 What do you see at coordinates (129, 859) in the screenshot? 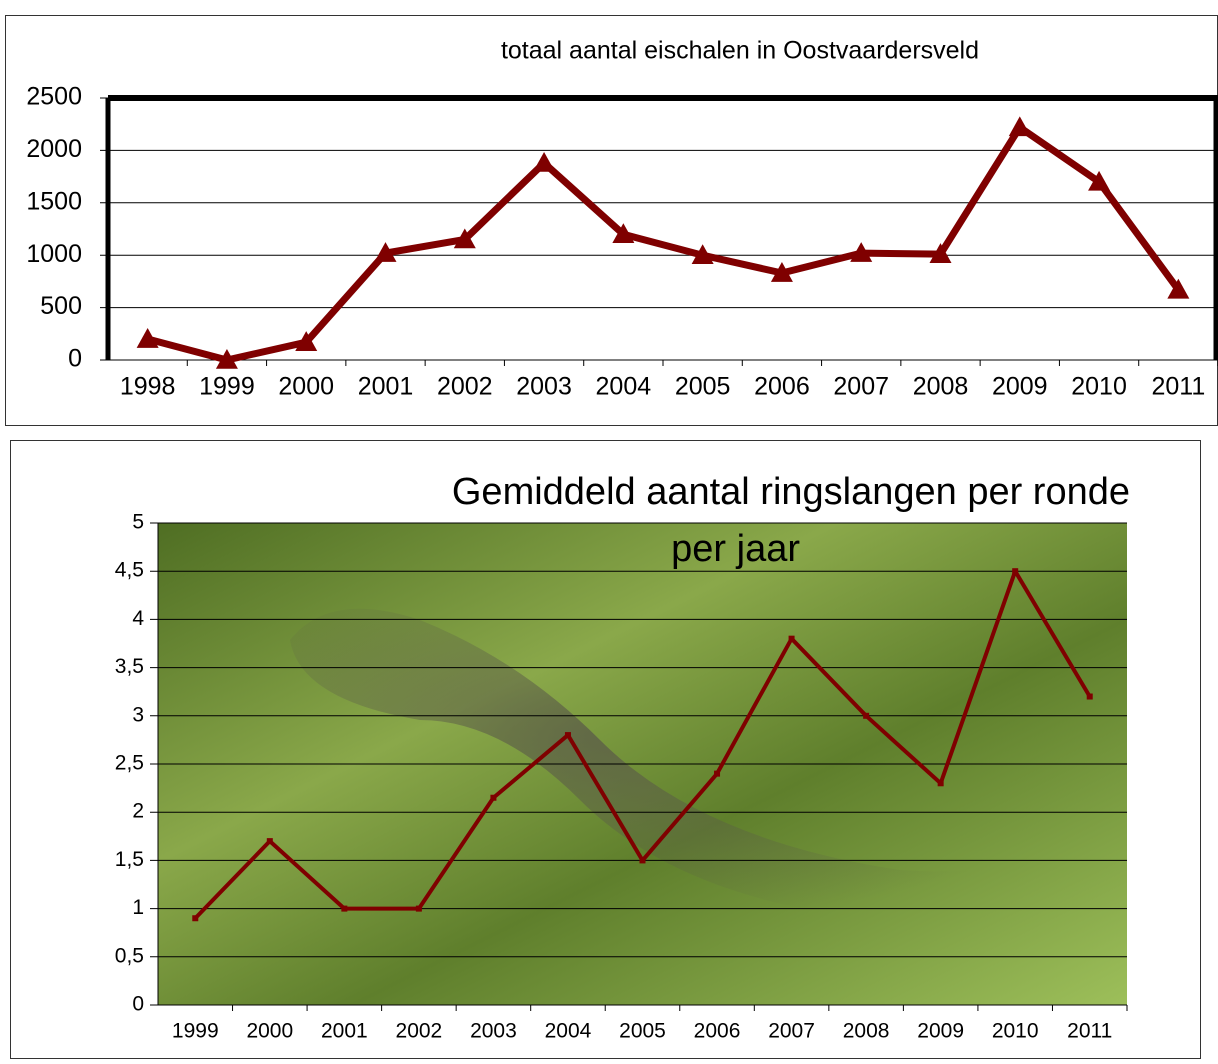
I see `y-tick-label: 1,5` at bounding box center [129, 859].